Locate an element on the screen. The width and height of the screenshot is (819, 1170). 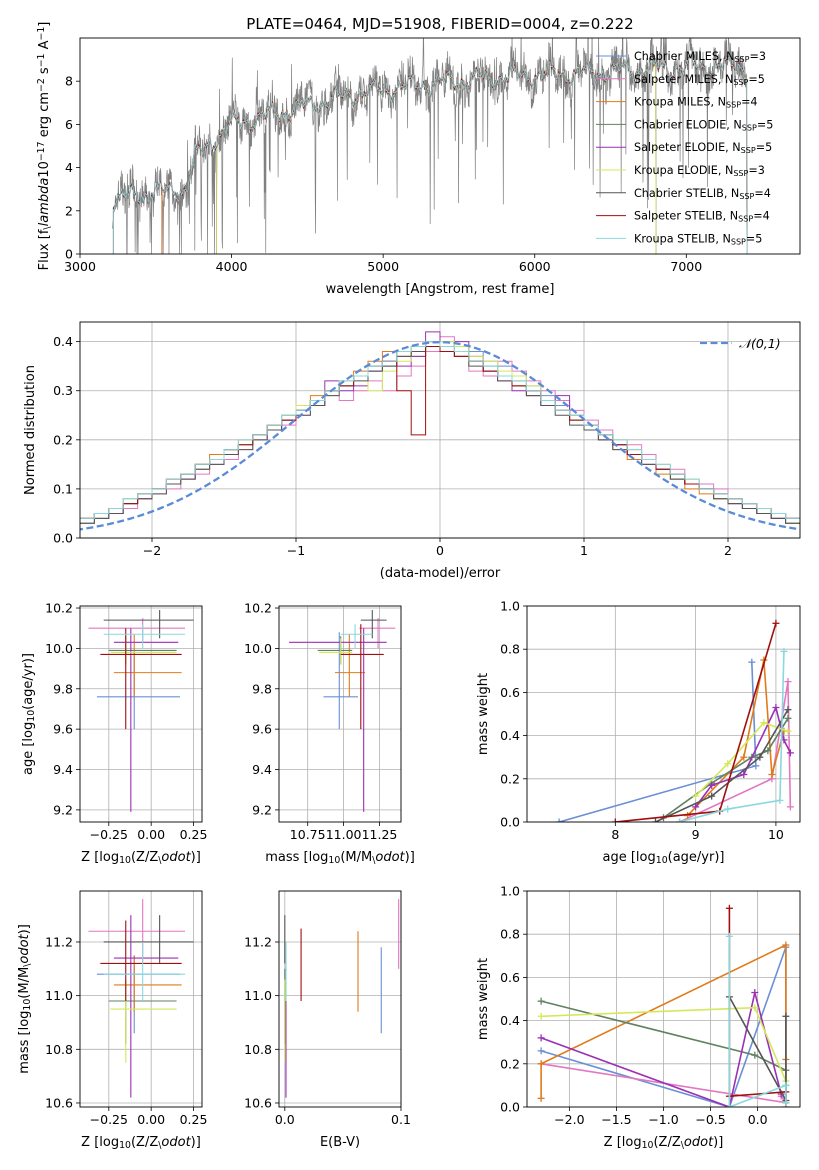
y-tick-label: 6 is located at coordinates (69, 124).